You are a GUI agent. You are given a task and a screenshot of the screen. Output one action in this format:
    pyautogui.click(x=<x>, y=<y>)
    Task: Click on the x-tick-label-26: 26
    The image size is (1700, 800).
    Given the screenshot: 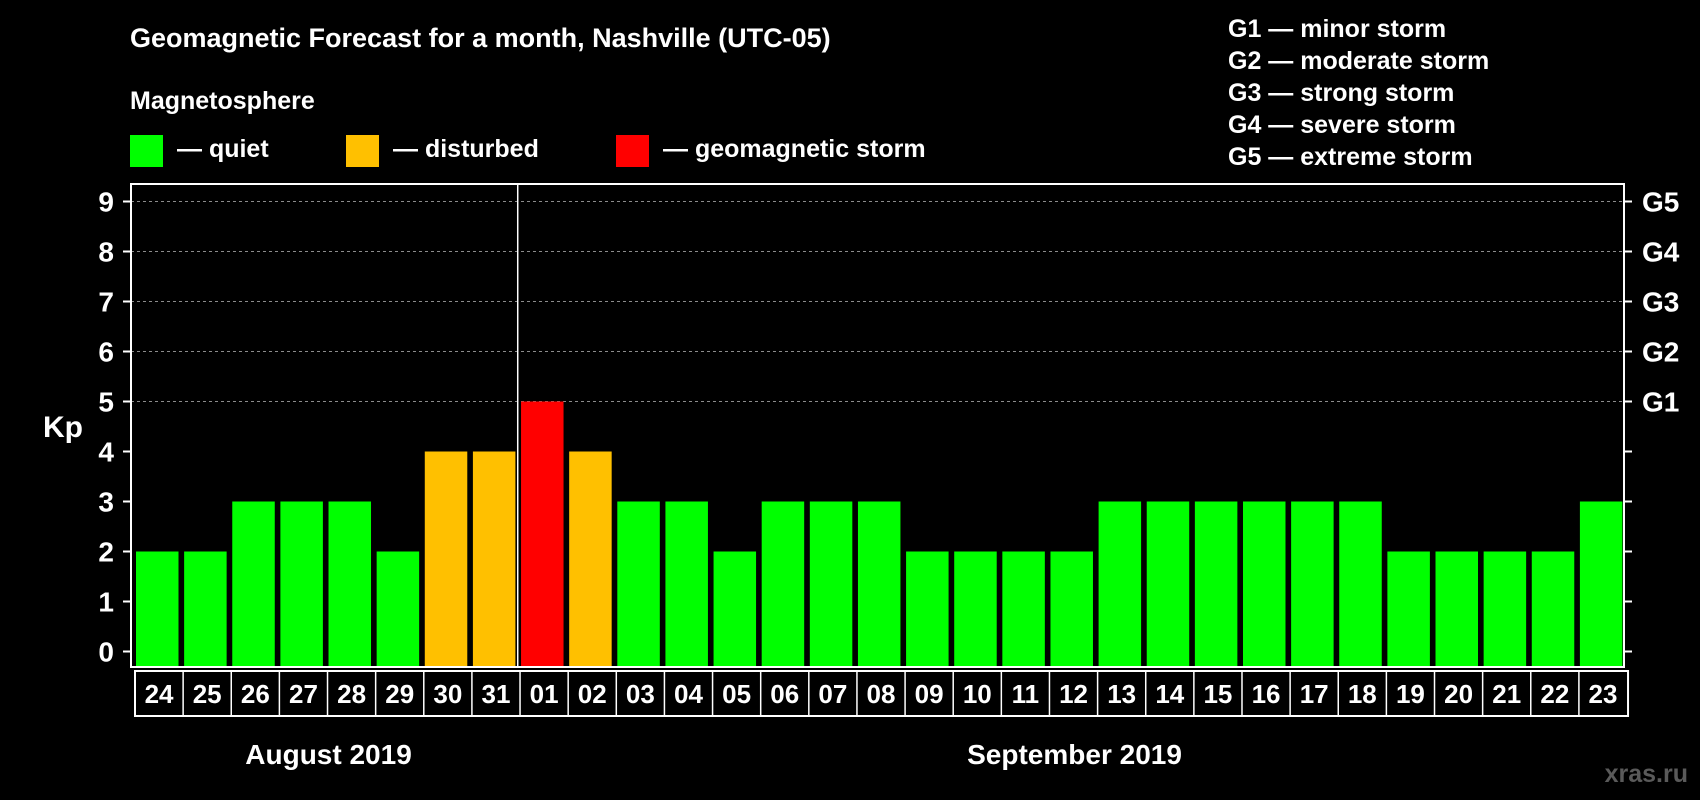 What is the action you would take?
    pyautogui.click(x=255, y=694)
    